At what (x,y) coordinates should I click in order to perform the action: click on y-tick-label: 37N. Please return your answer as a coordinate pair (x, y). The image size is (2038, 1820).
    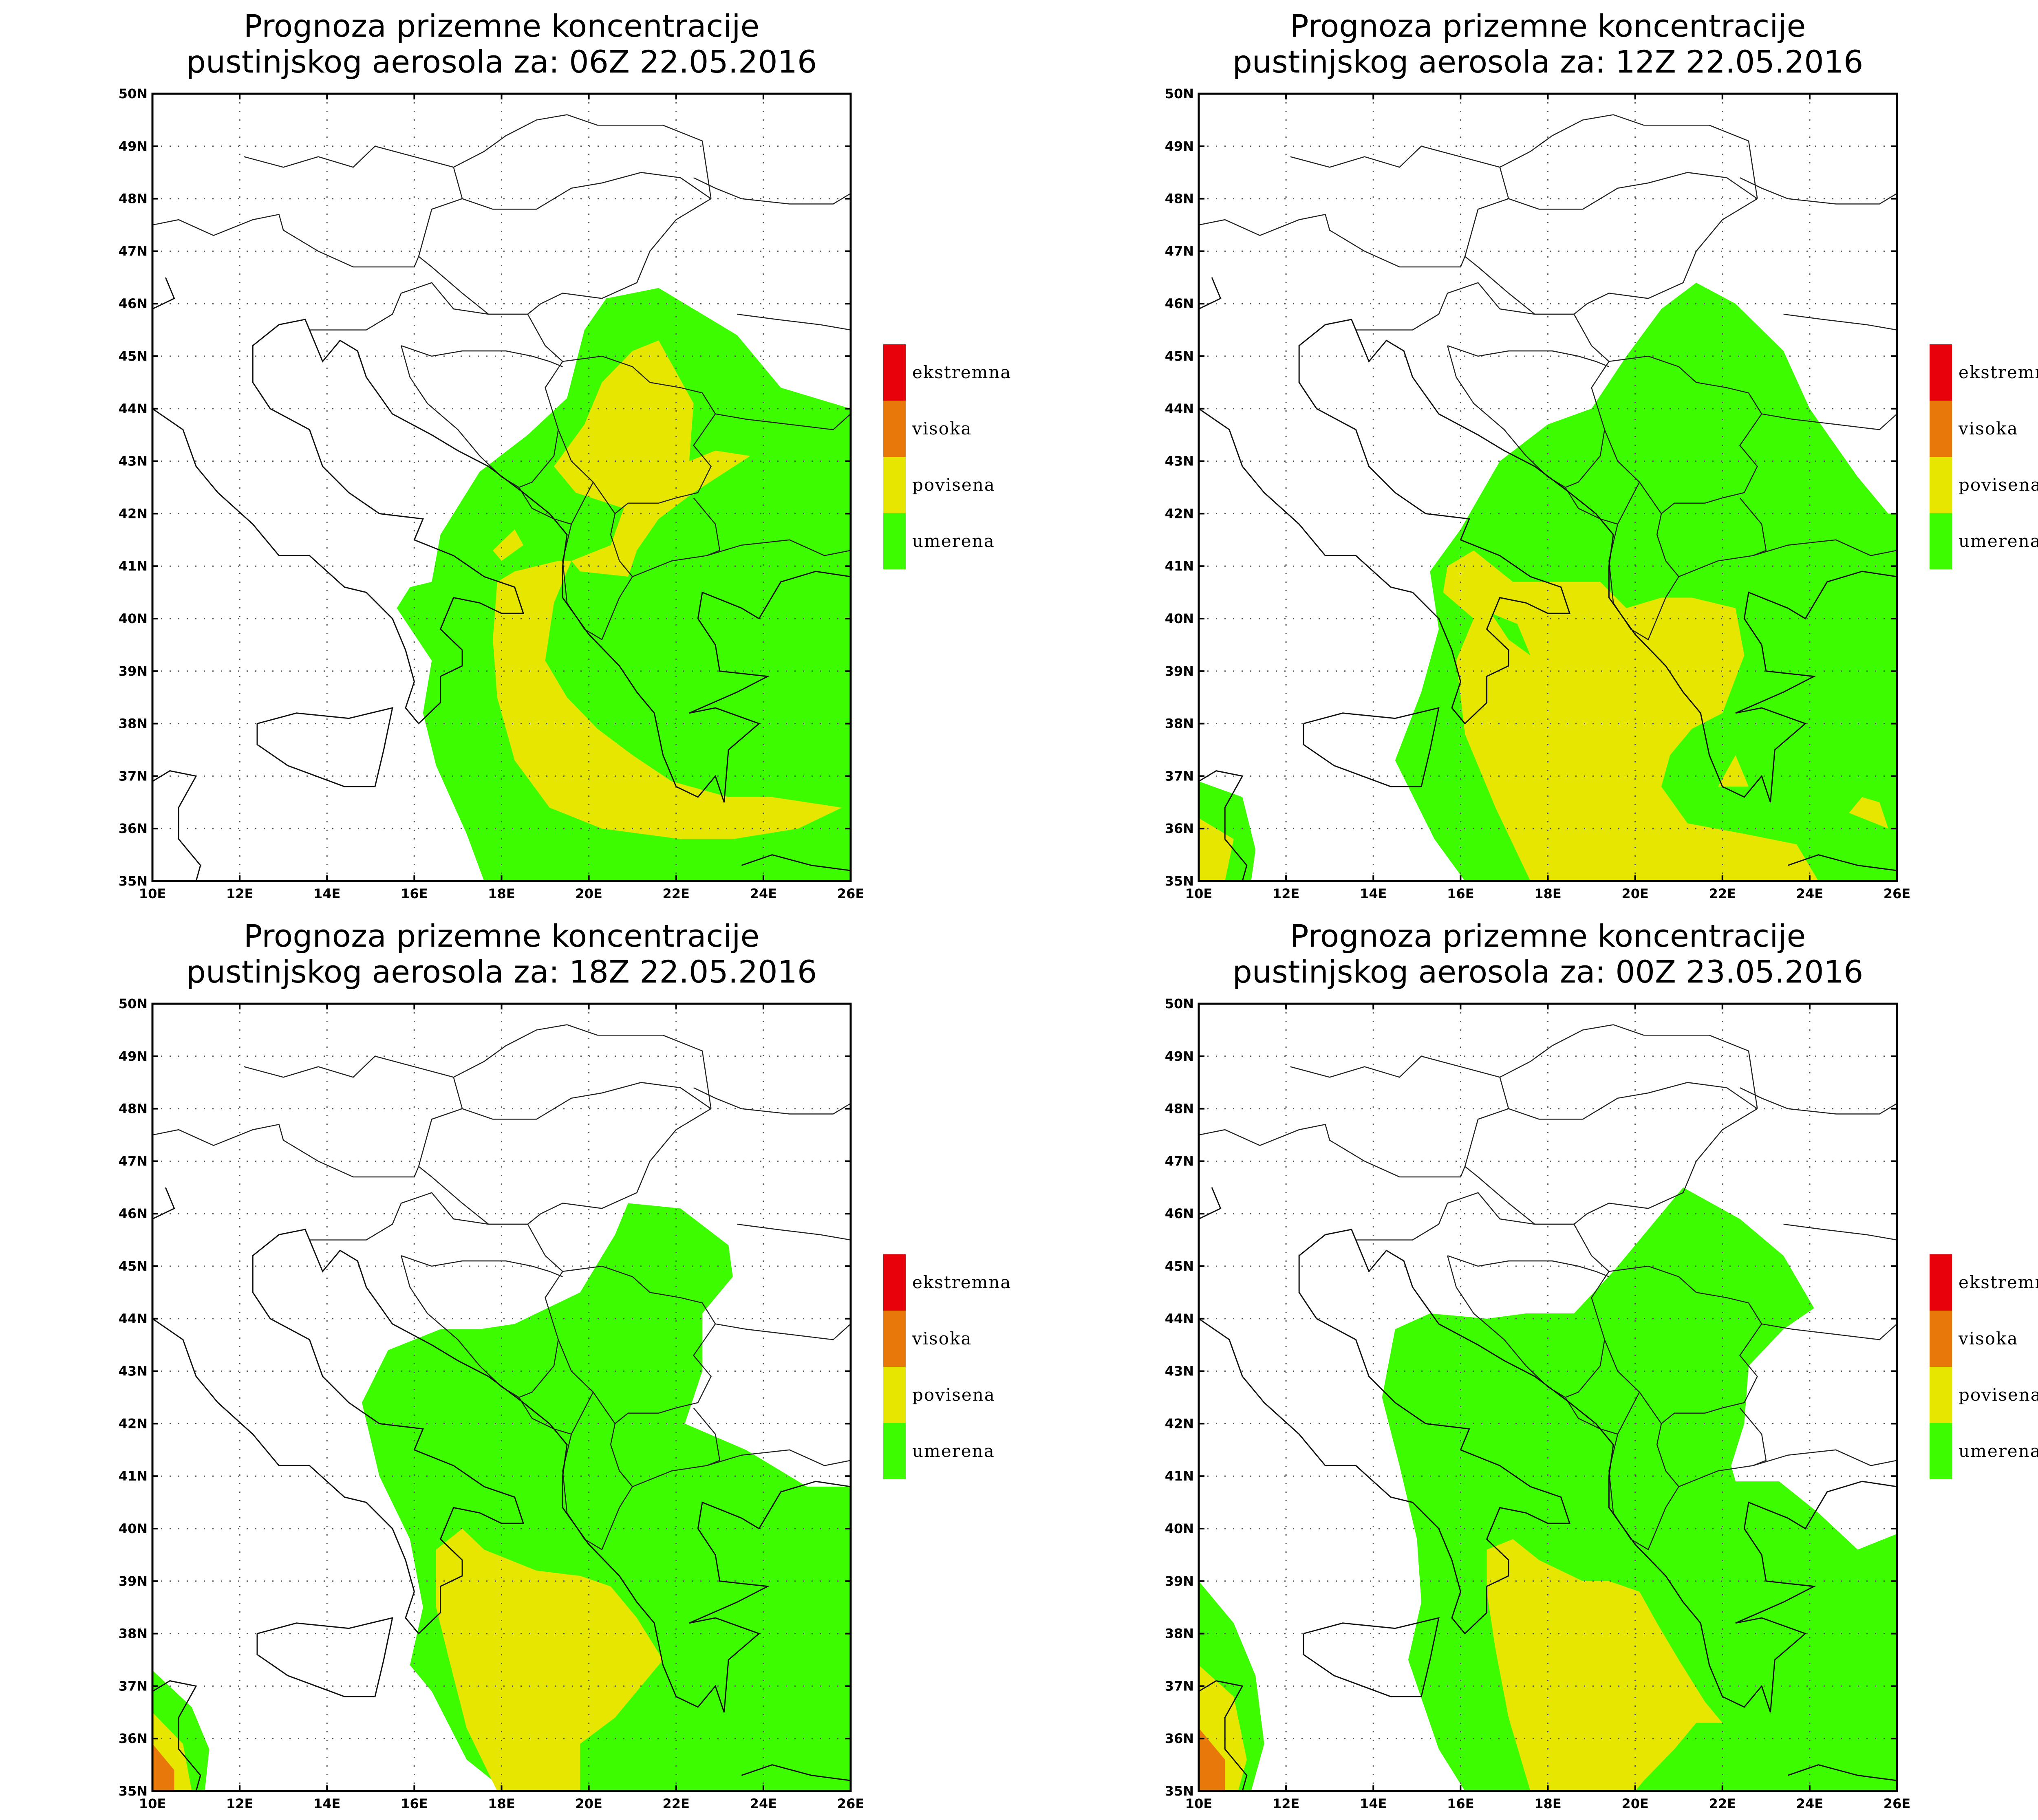
    Looking at the image, I should click on (133, 776).